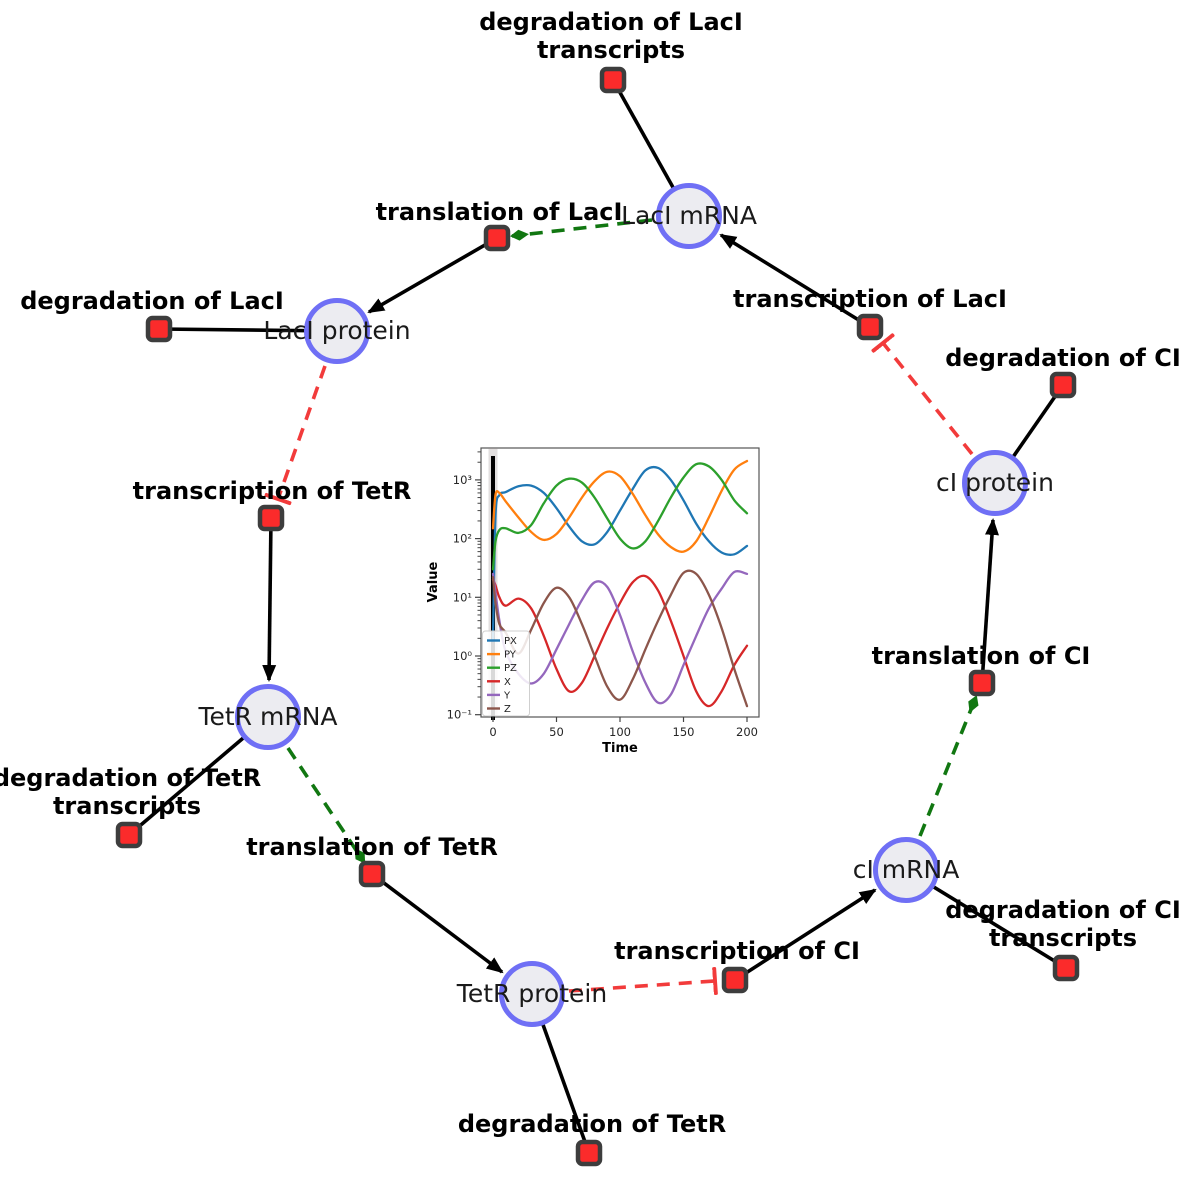  Describe the element at coordinates (922, 394) in the screenshot. I see `edge-ciprotein-inhibits-transcriptionlaci` at that location.